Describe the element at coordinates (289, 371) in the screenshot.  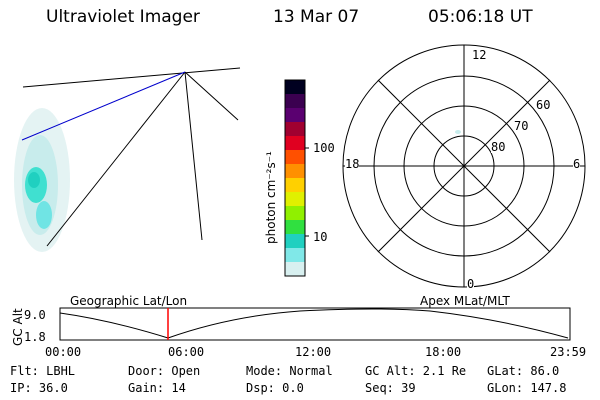
I see `status-mode: Mode: Normal` at that location.